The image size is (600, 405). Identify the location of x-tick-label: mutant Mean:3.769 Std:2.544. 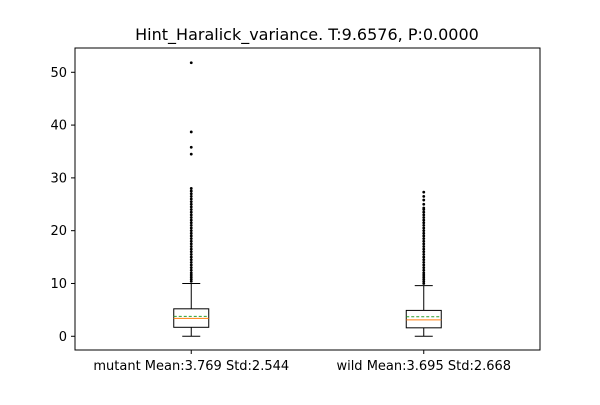
(191, 366).